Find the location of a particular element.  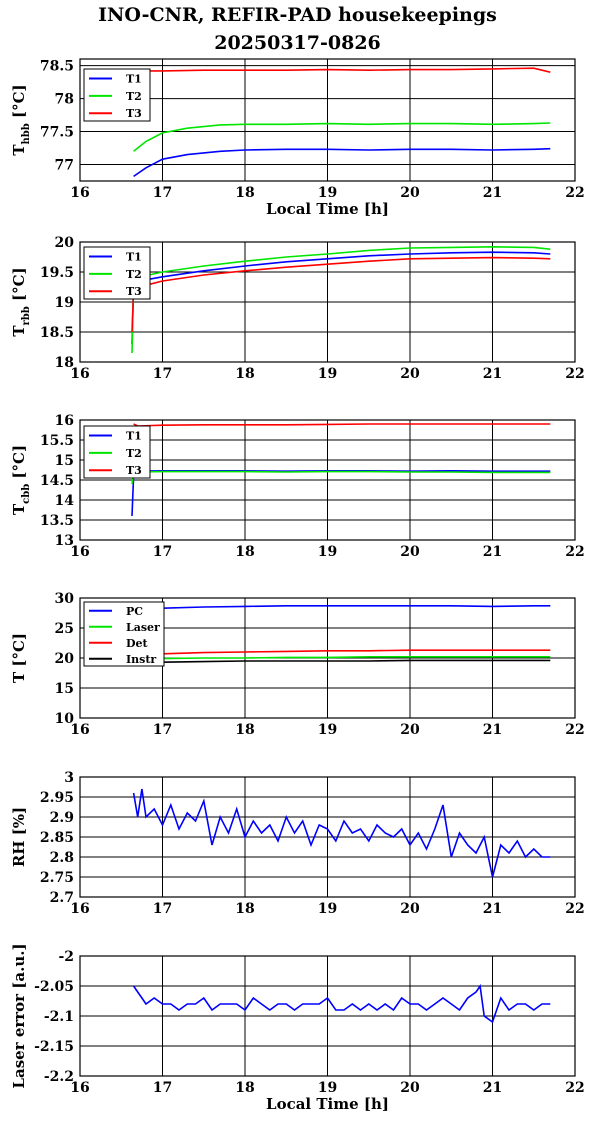

legend-entry: Instr is located at coordinates (141, 659).